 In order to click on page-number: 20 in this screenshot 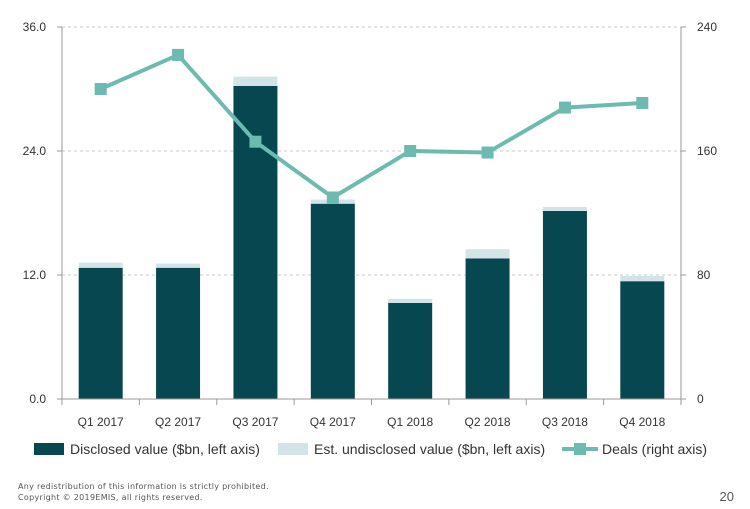, I will do `click(726, 496)`.